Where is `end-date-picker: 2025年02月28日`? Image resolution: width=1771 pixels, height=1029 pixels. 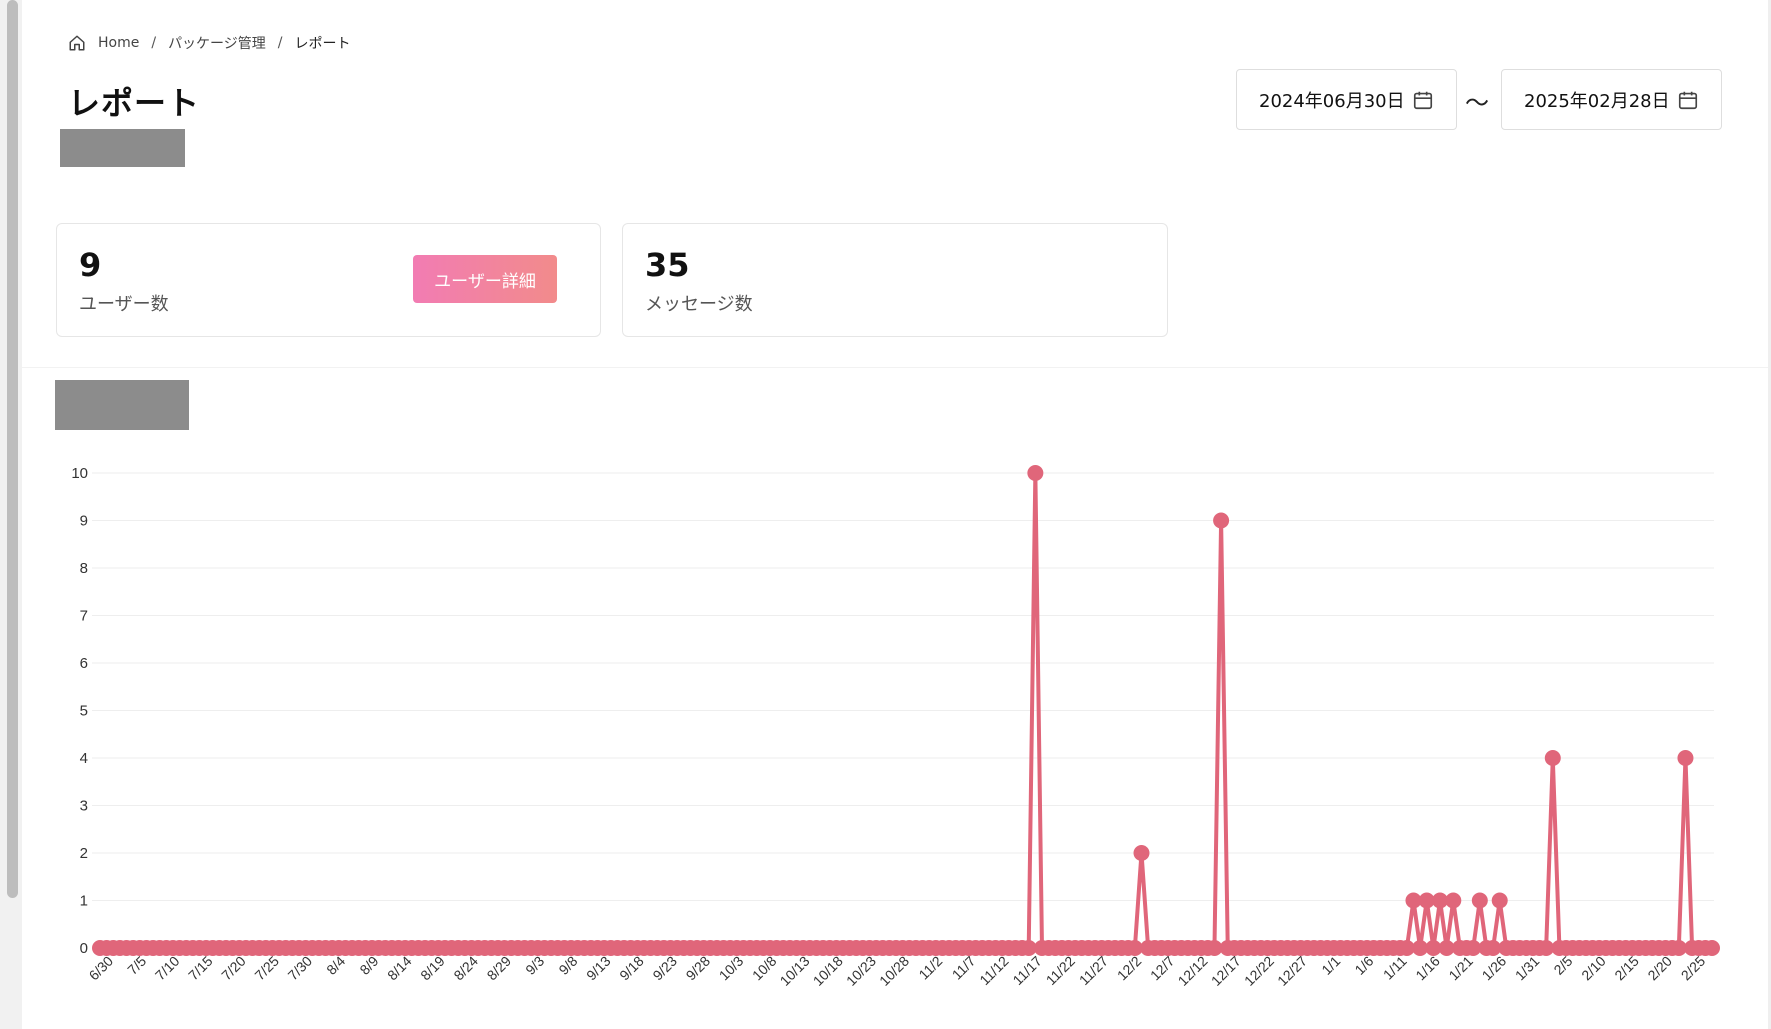
end-date-picker: 2025年02月28日 is located at coordinates (1611, 99).